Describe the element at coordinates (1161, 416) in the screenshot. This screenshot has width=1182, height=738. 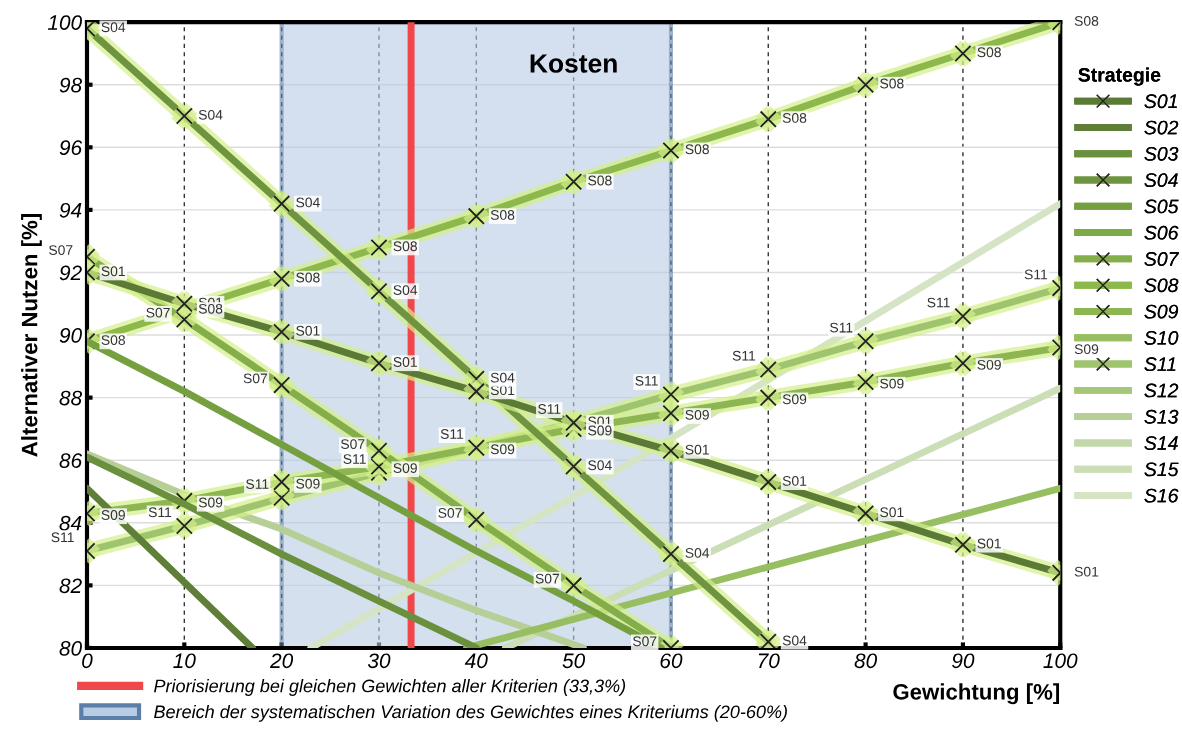
I see `legend-label: S13` at that location.